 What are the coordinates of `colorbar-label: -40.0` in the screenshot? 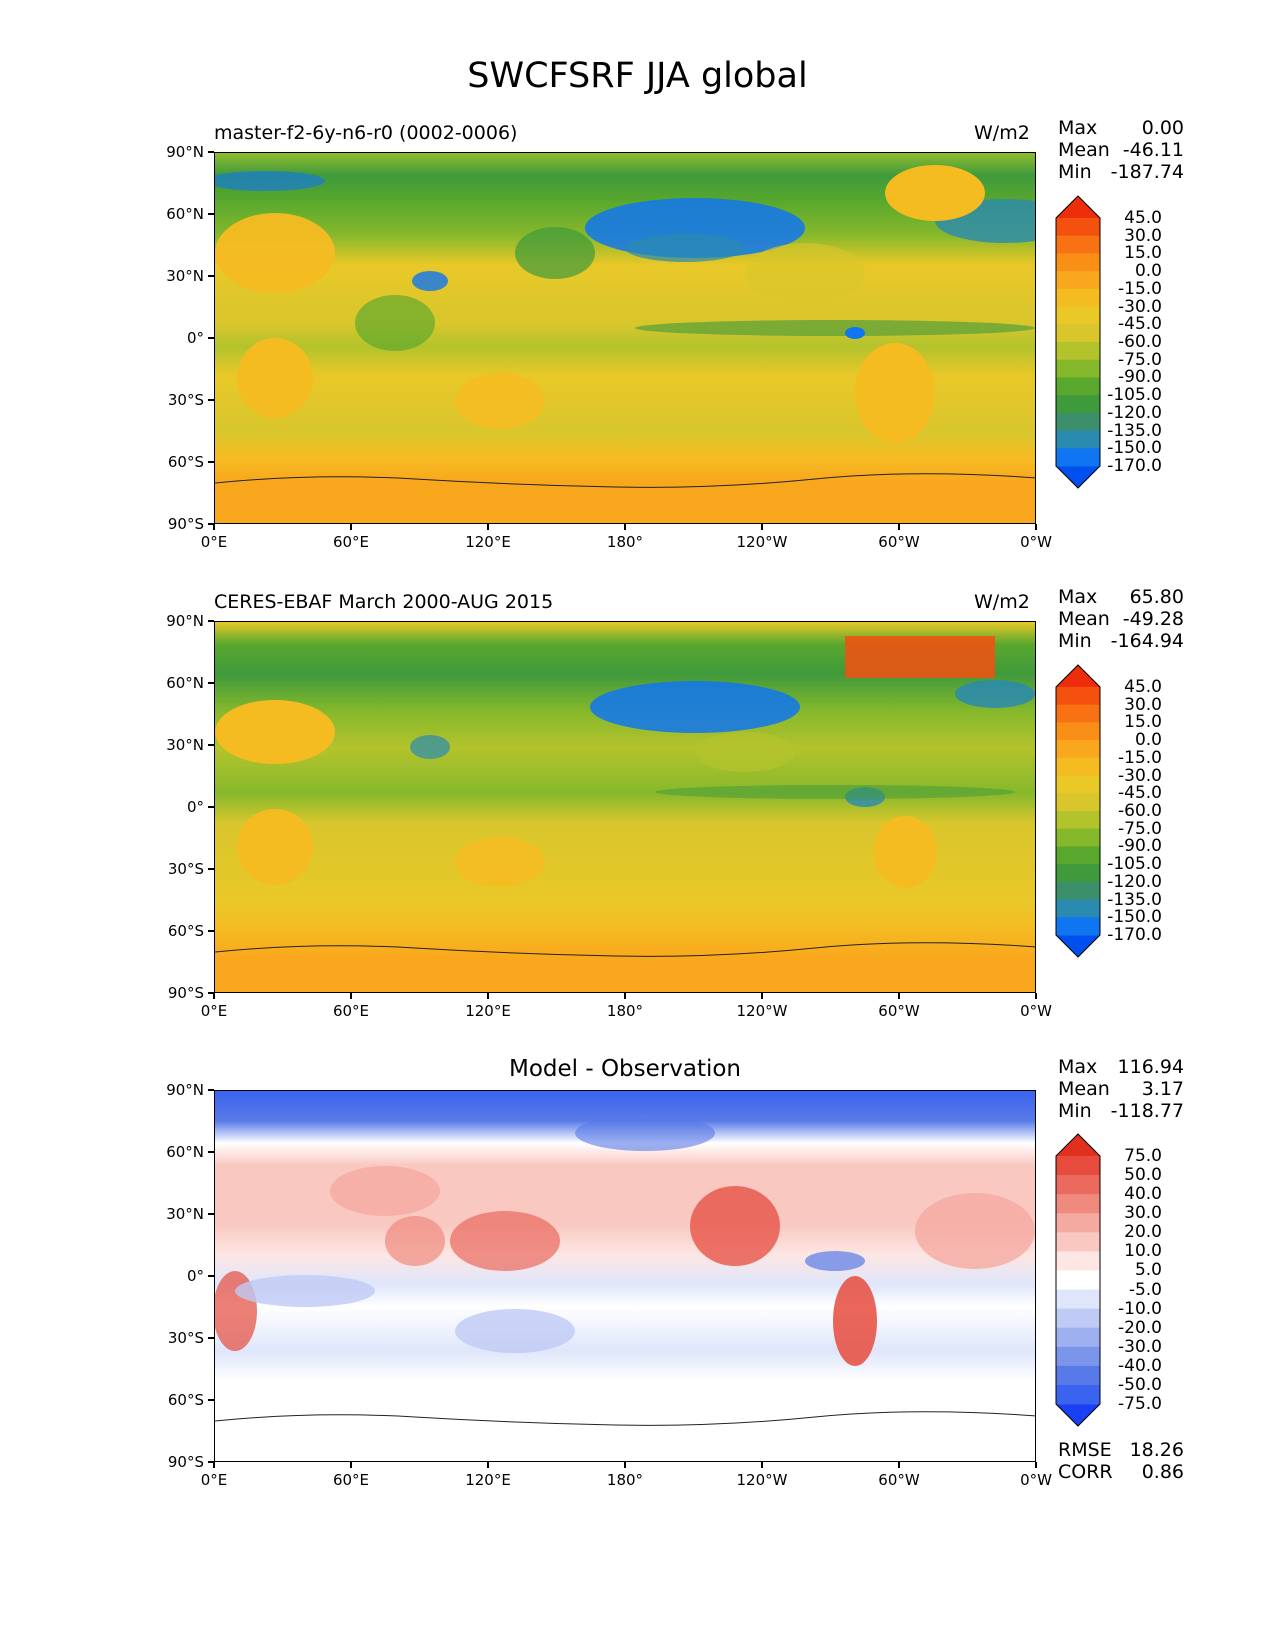 It's located at (1140, 1365).